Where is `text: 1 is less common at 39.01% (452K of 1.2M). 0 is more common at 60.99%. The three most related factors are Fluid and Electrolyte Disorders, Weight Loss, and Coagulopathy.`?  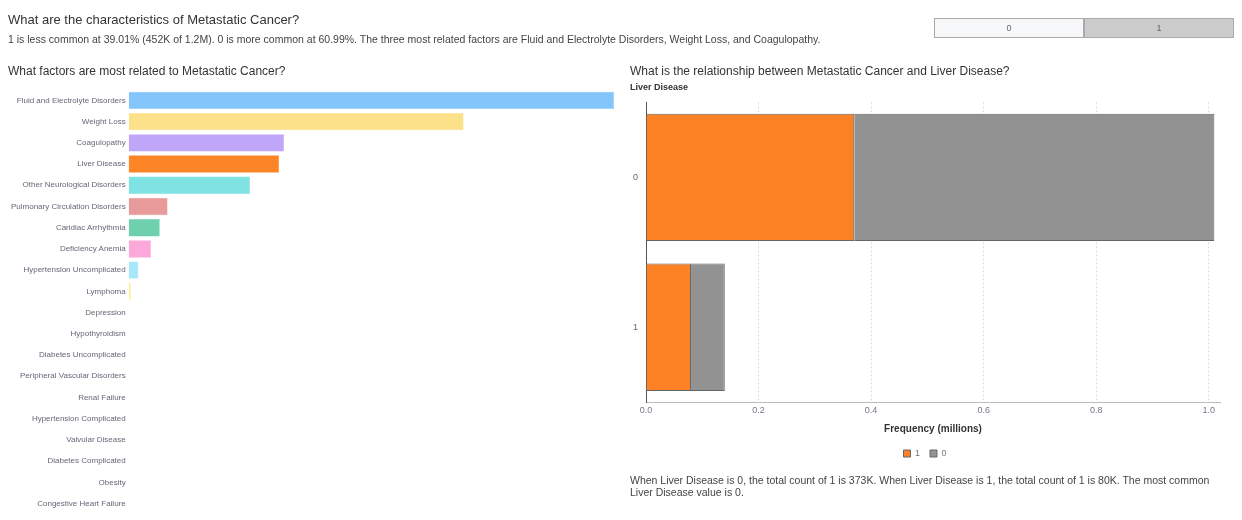
text: 1 is less common at 39.01% (452K of 1.2M). 0 is more common at 60.99%. The three most related factors are Fluid and Electrolyte Disorders, Weight Loss, and Coagulopathy. is located at coordinates (415, 39).